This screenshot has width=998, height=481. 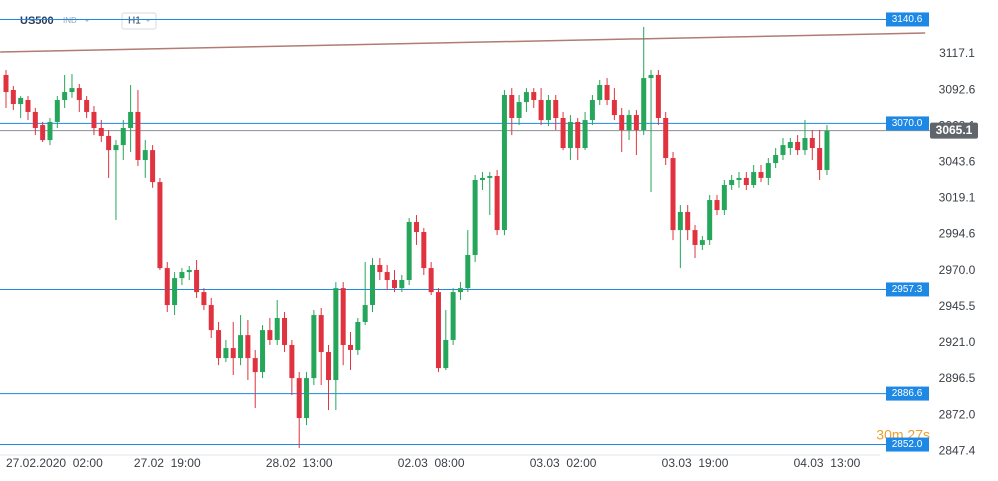 I want to click on interval-box, so click(x=139, y=21).